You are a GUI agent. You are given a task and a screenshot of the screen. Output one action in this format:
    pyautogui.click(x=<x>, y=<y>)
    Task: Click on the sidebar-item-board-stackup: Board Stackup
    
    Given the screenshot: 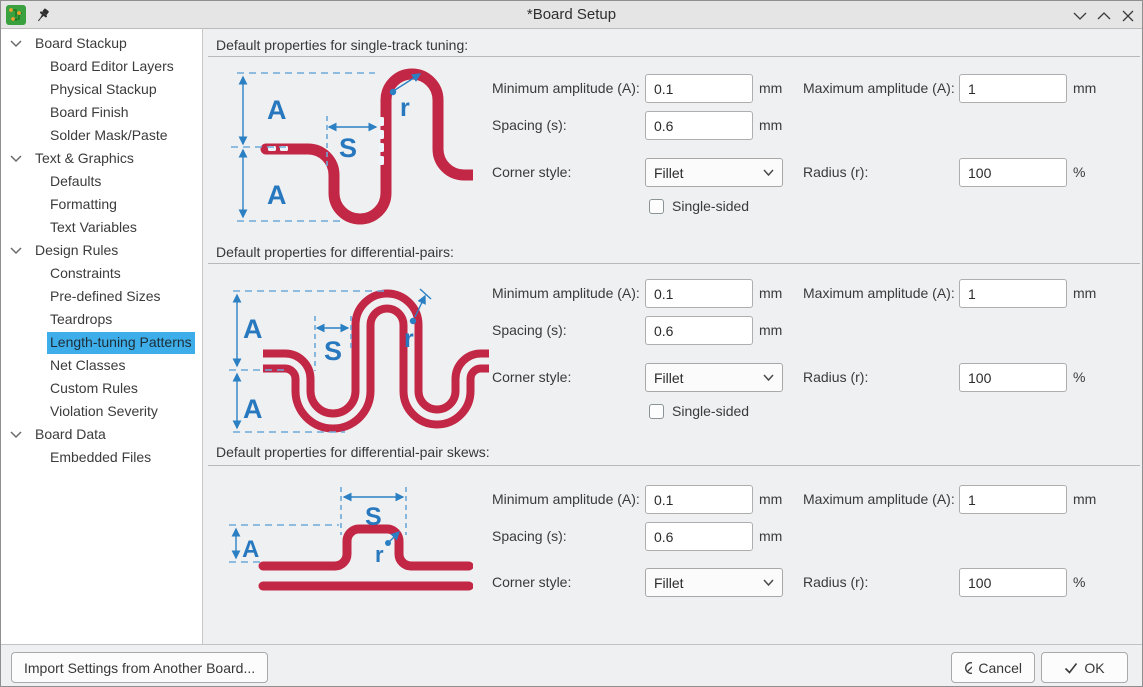 What is the action you would take?
    pyautogui.click(x=102, y=43)
    